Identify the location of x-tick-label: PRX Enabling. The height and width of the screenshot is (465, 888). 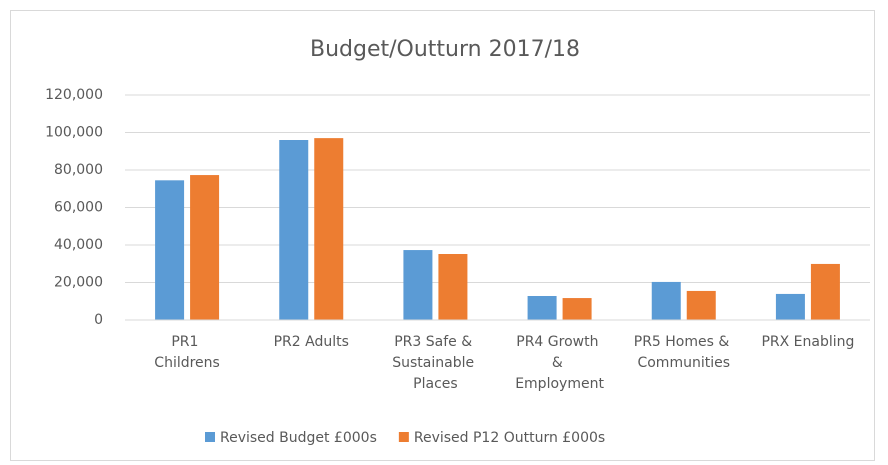
(807, 342).